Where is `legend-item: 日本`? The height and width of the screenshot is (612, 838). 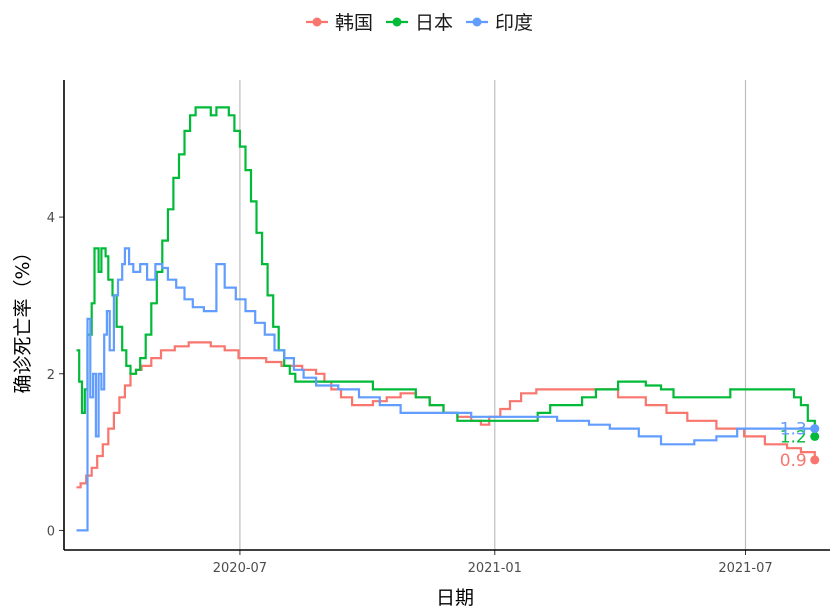
legend-item: 日本 is located at coordinates (419, 21).